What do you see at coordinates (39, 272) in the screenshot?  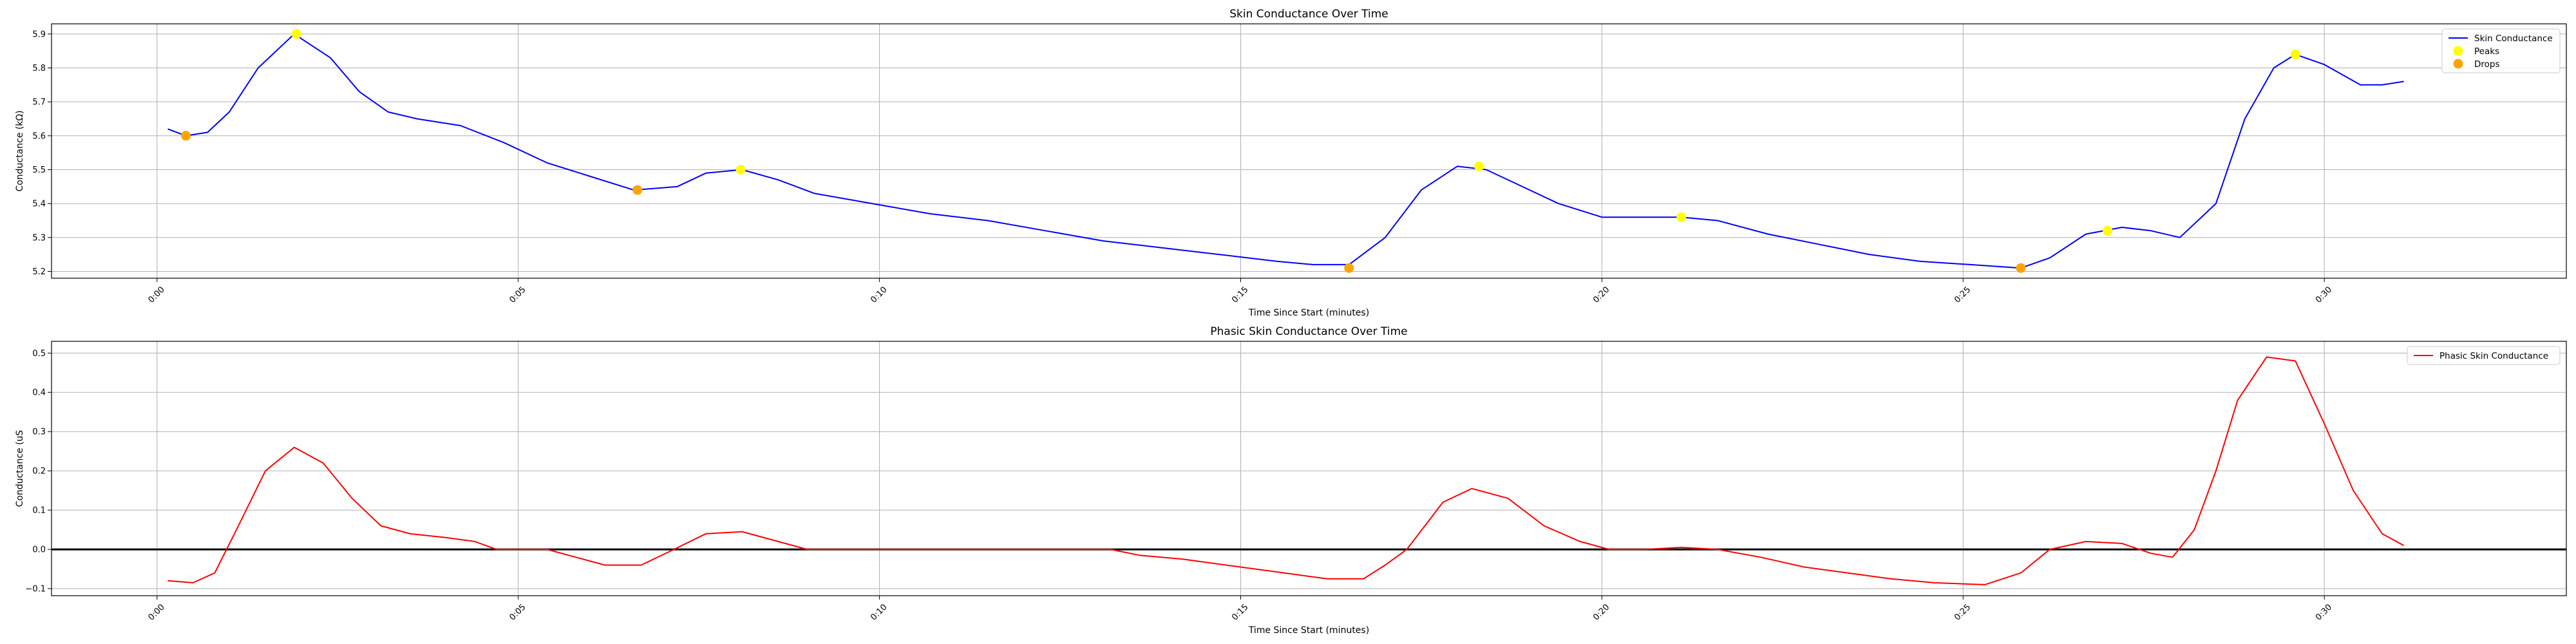 I see `conductance-y-tick-label: 5.2` at bounding box center [39, 272].